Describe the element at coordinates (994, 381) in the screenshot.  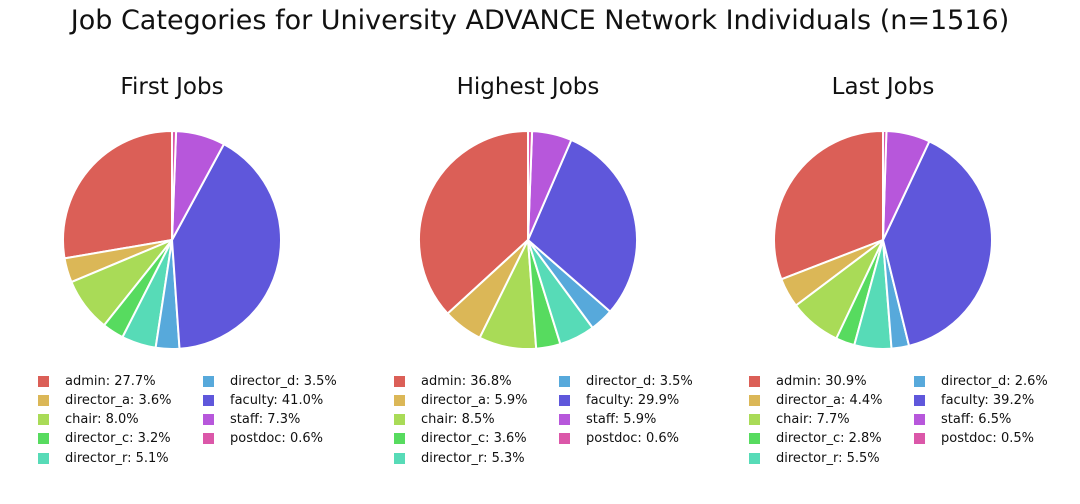
I see `legend-label: director_d: 2.6%` at that location.